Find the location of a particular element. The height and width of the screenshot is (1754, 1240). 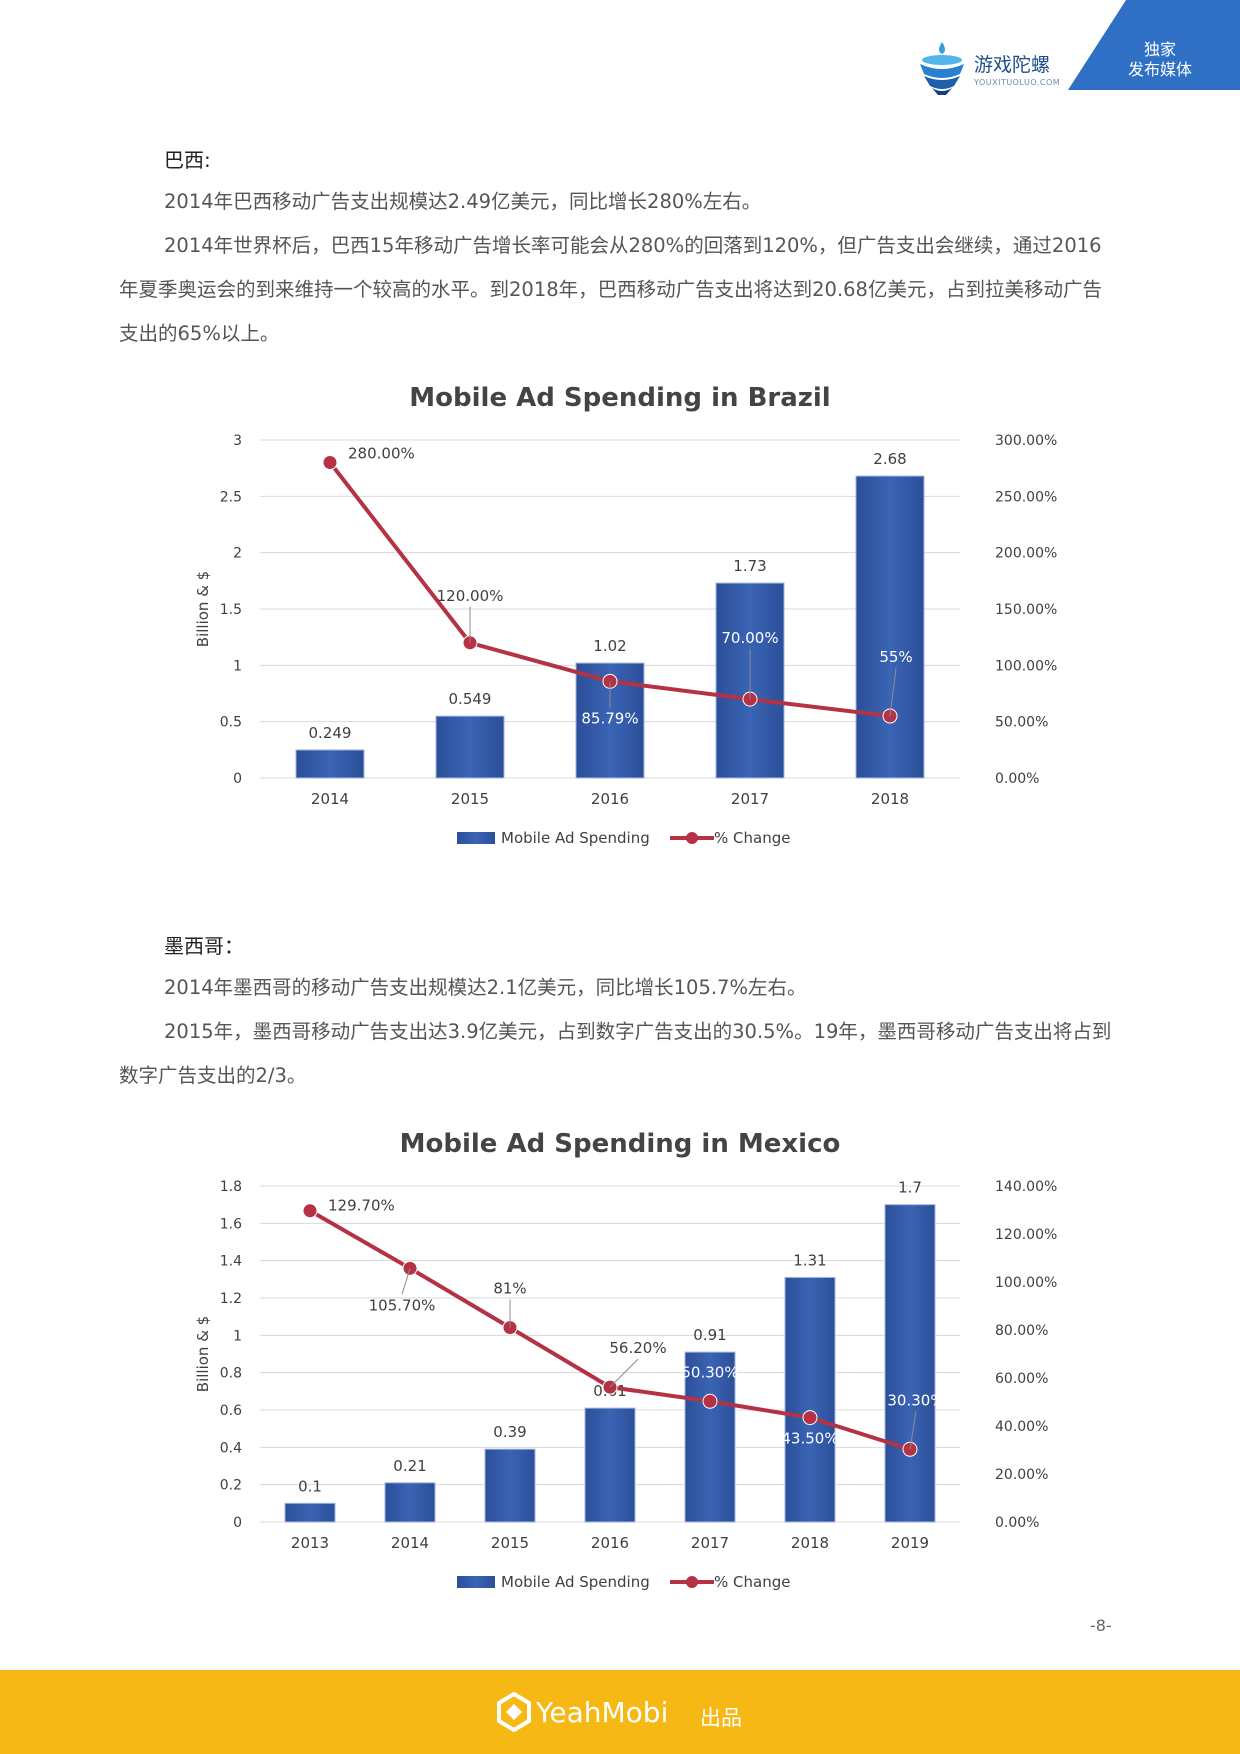

change-data-label: 129.70% is located at coordinates (361, 1206).